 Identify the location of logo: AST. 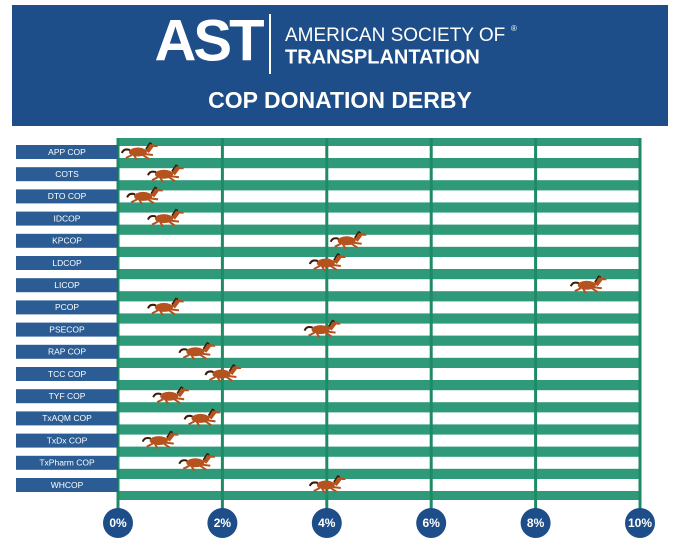
(210, 40).